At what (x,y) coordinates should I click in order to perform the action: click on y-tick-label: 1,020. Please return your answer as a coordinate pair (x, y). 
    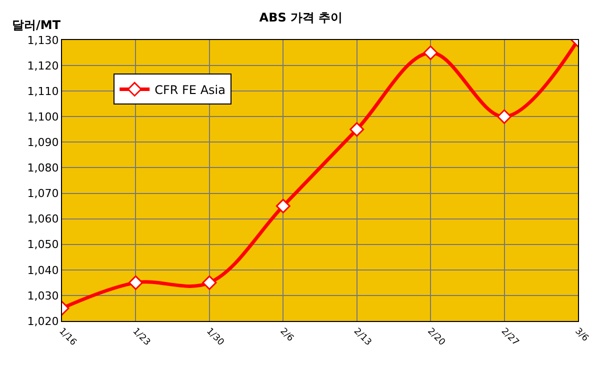
    Looking at the image, I should click on (43, 321).